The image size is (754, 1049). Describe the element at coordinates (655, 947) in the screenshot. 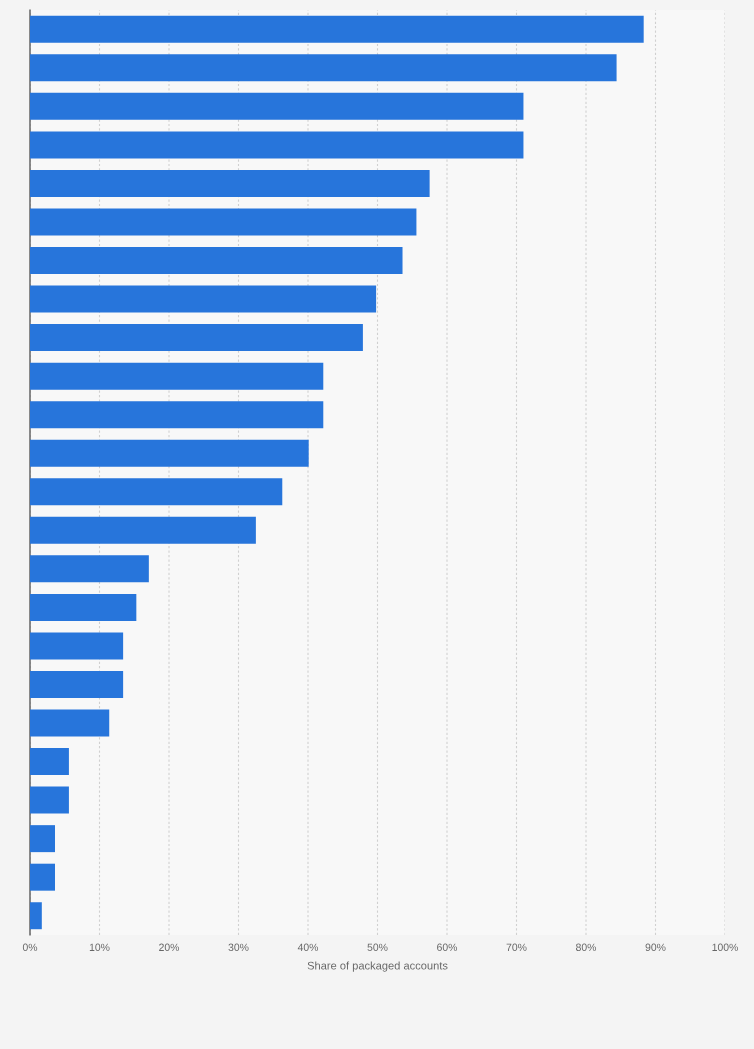

I see `x-tick-label: 90%` at that location.